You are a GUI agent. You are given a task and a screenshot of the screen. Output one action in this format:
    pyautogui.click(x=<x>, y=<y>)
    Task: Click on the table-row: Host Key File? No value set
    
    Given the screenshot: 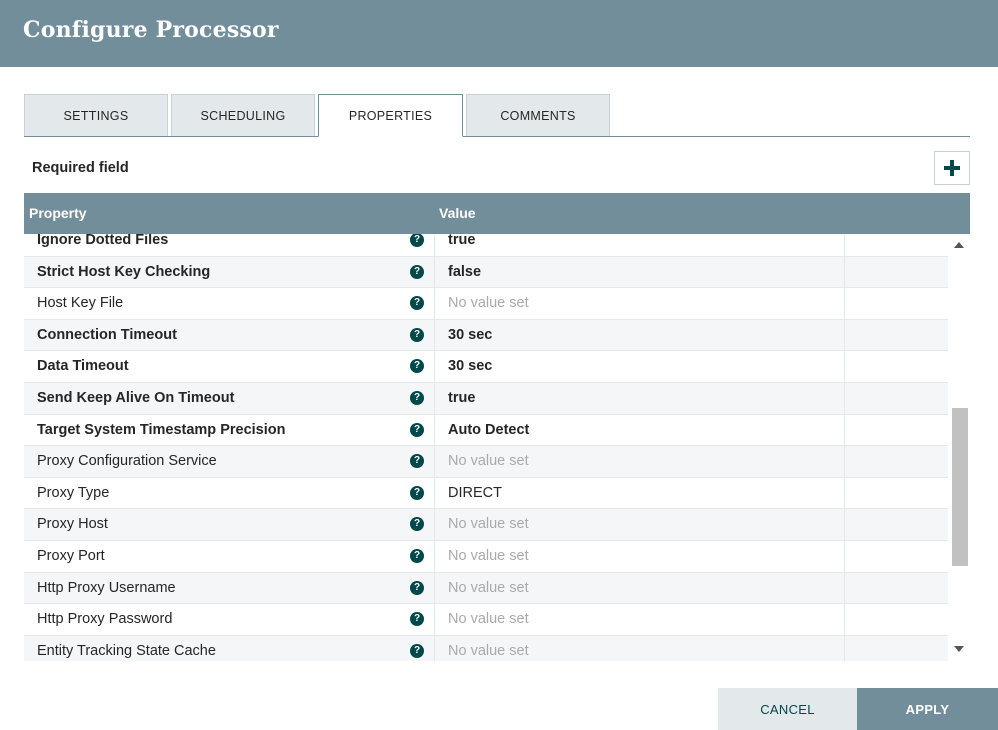 What is the action you would take?
    pyautogui.click(x=486, y=304)
    